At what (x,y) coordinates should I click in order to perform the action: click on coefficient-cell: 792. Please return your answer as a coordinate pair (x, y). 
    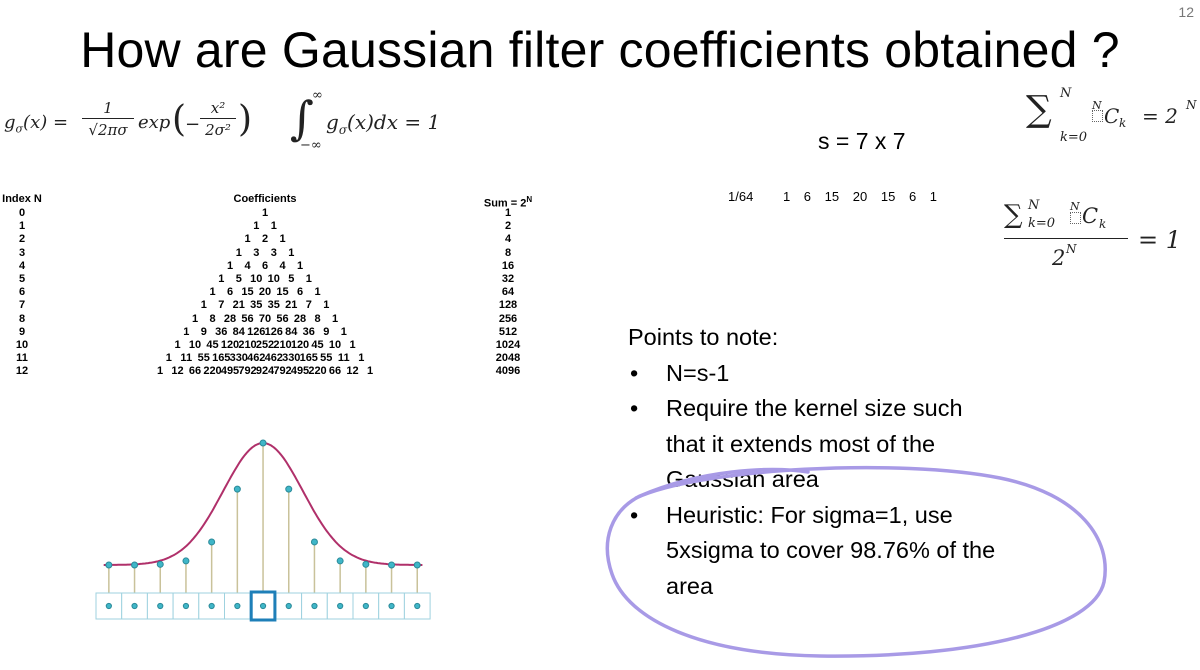
    Looking at the image, I should click on (282, 371).